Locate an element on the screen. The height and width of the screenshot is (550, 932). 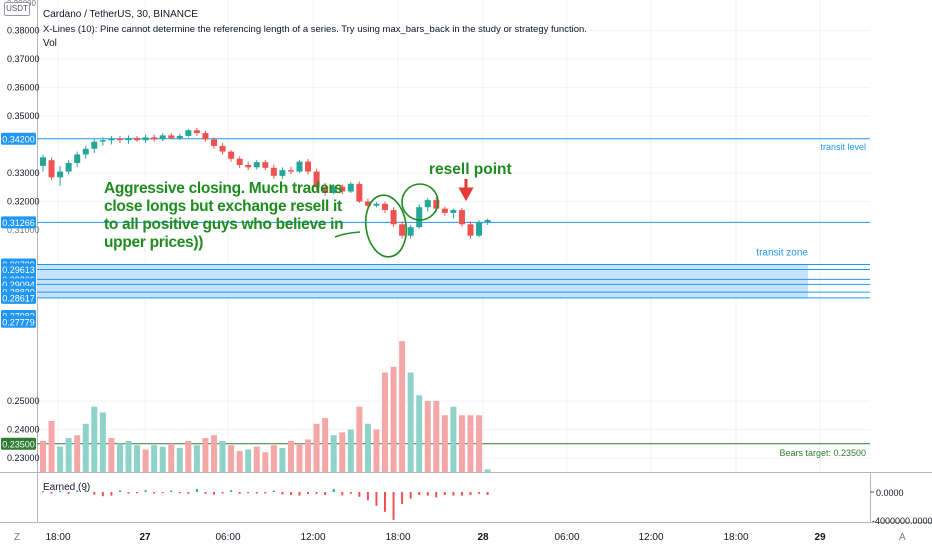
time-tick: 28 is located at coordinates (483, 537).